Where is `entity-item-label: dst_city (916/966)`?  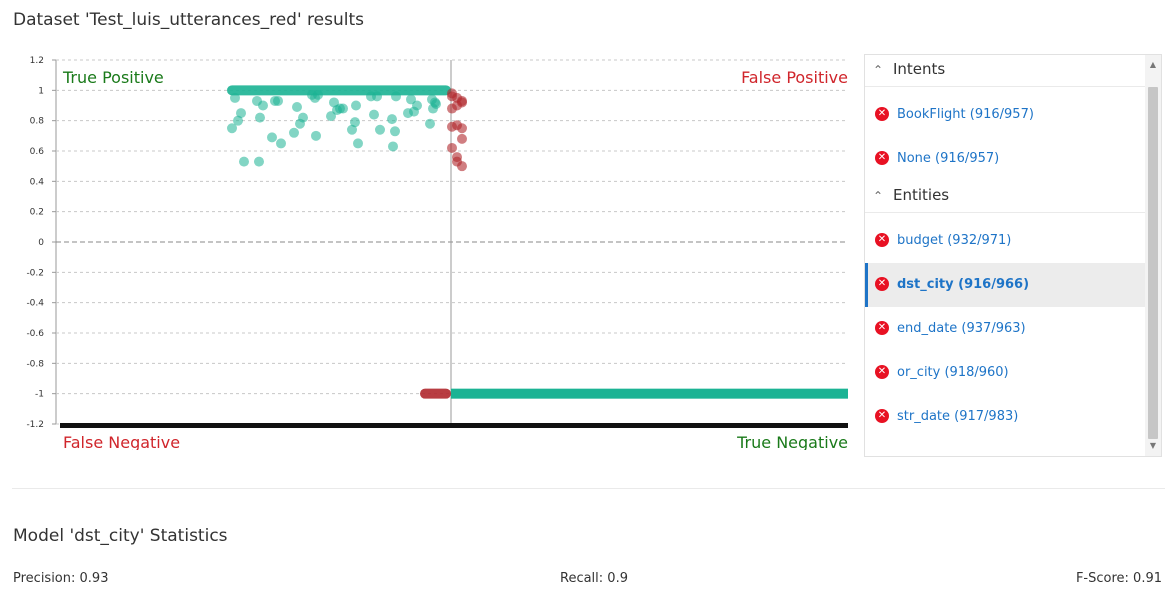 entity-item-label: dst_city (916/966) is located at coordinates (963, 284).